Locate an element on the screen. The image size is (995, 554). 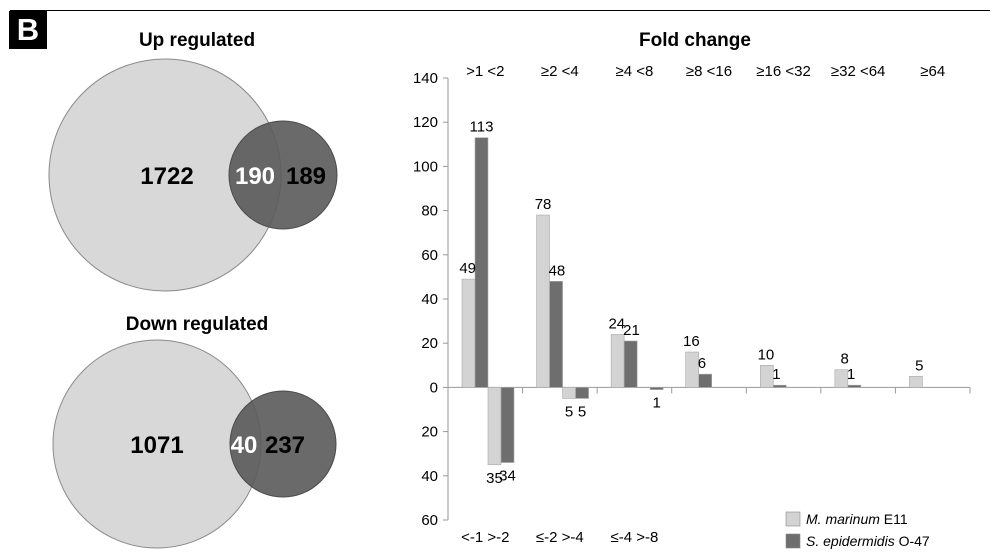
data-label-down: 1 is located at coordinates (656, 403).